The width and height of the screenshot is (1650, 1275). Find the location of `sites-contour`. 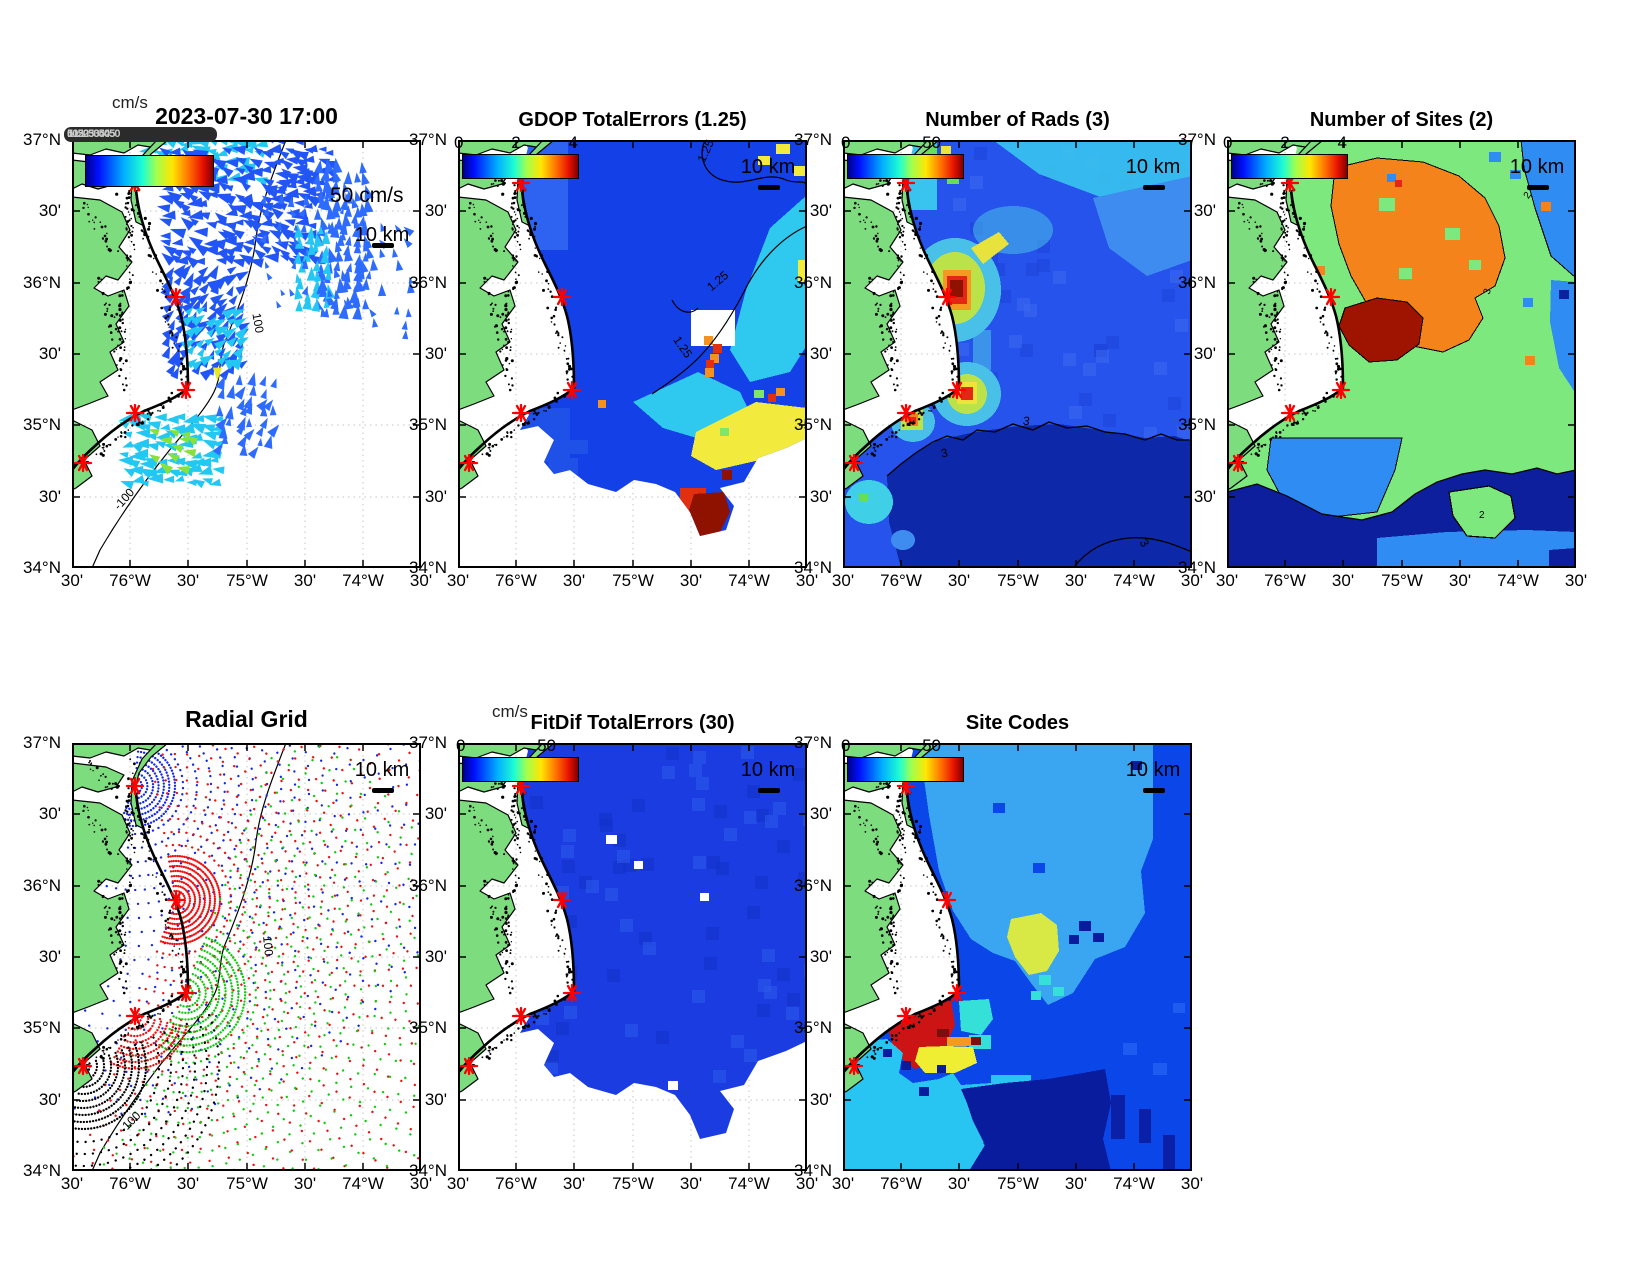

sites-contour is located at coordinates (1401, 494).